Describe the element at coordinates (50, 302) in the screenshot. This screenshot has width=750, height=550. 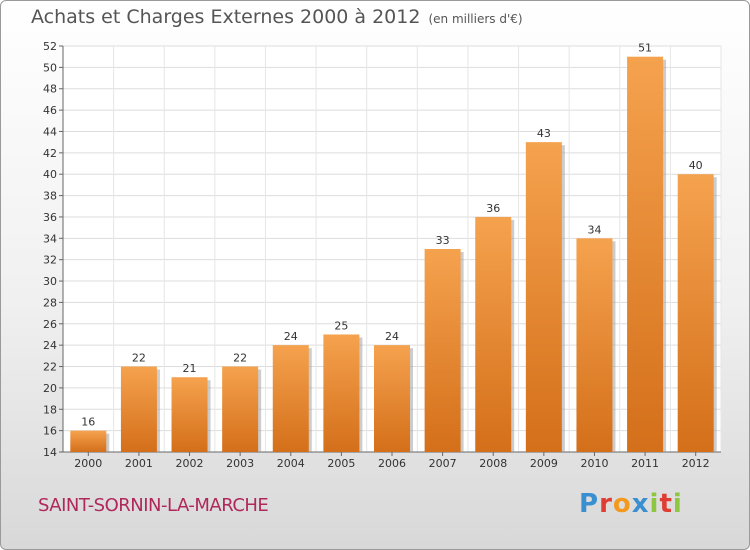
I see `y-tick-label: 28` at that location.